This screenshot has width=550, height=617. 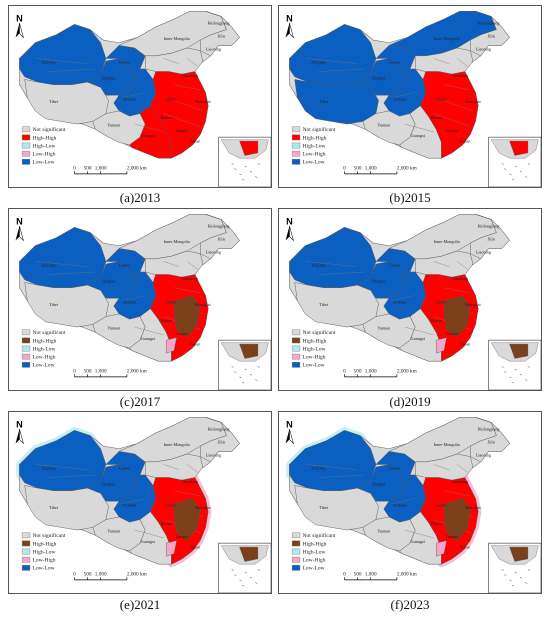 I want to click on province-label: Guangxi, so click(x=418, y=338).